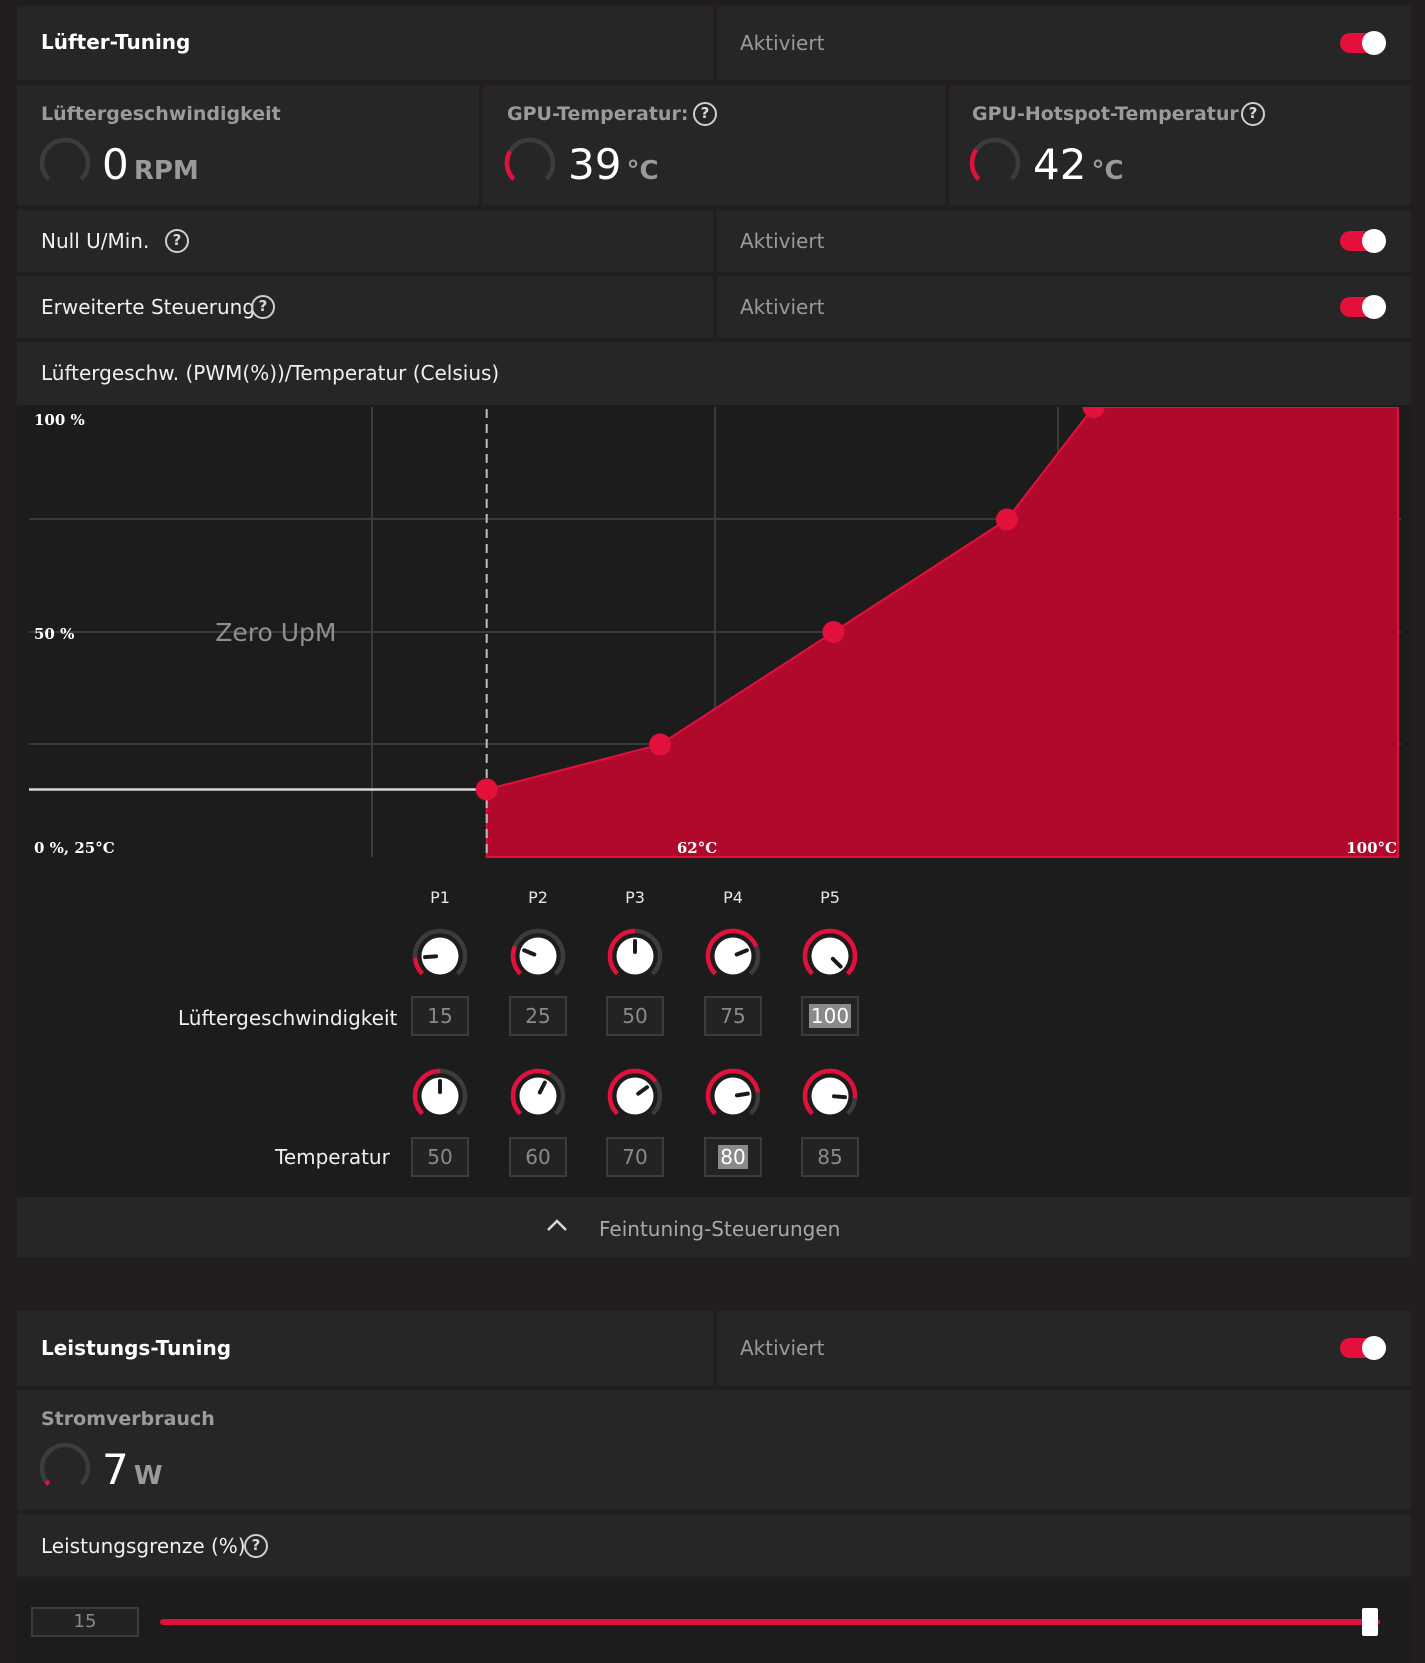 The height and width of the screenshot is (1663, 1425). Describe the element at coordinates (557, 1225) in the screenshot. I see `chevron-up-icon` at that location.